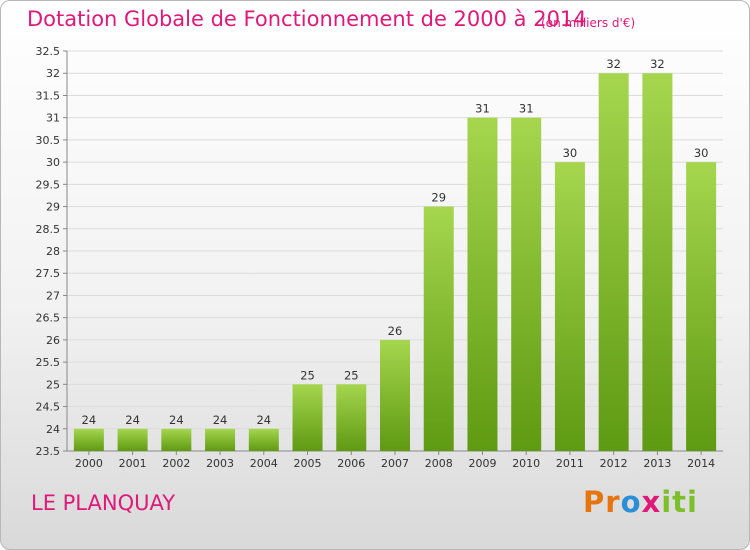  Describe the element at coordinates (48, 273) in the screenshot. I see `y-tick-label: 27.5` at that location.